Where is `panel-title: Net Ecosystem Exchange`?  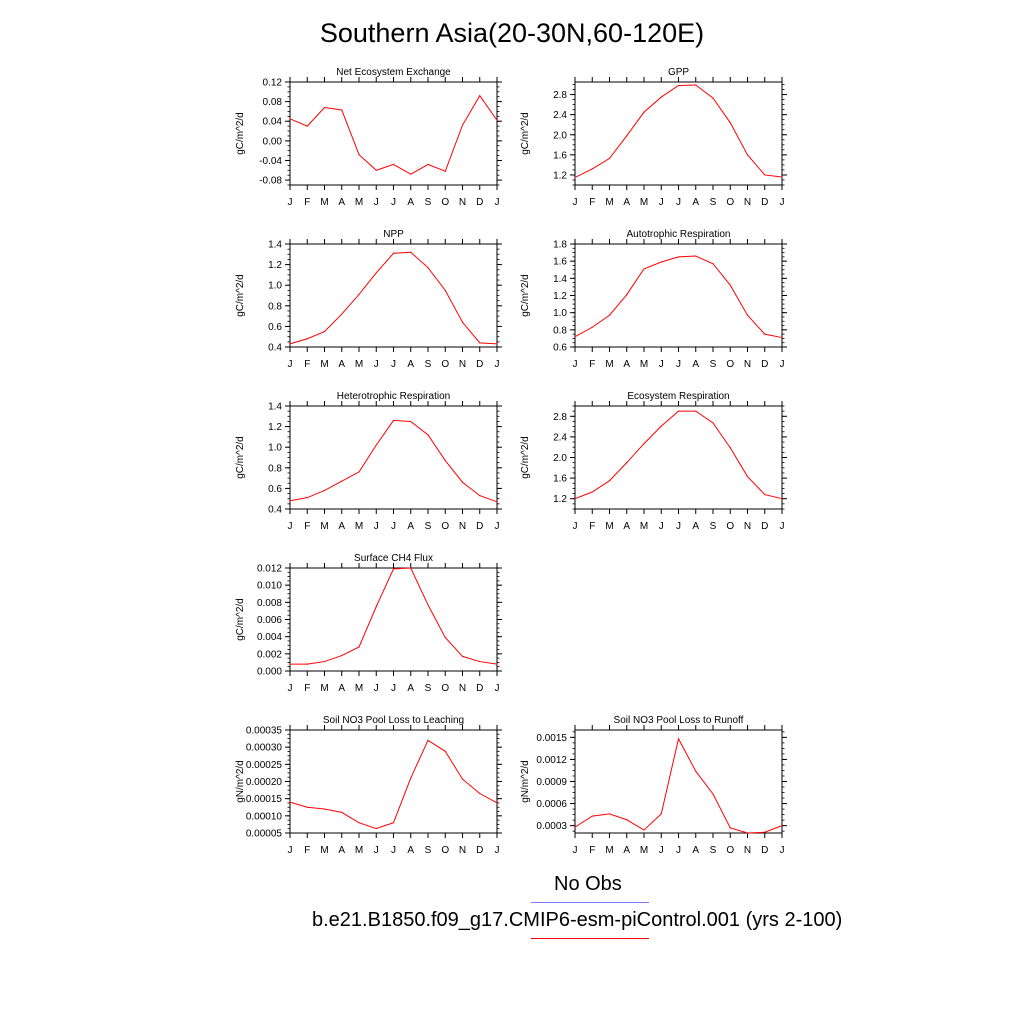 panel-title: Net Ecosystem Exchange is located at coordinates (393, 72).